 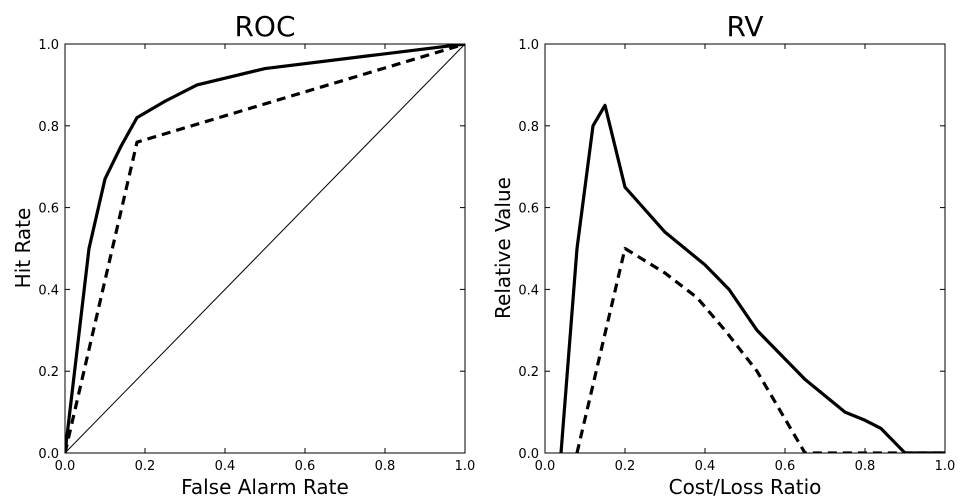 What do you see at coordinates (945, 466) in the screenshot?
I see `rv-xtick-label: 1.0` at bounding box center [945, 466].